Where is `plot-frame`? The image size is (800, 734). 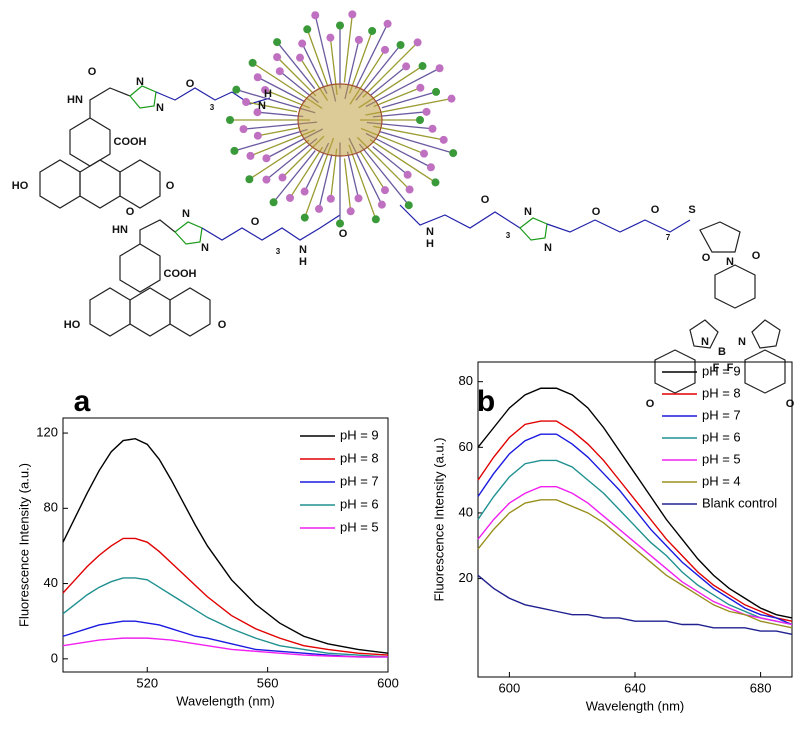 plot-frame is located at coordinates (225, 545).